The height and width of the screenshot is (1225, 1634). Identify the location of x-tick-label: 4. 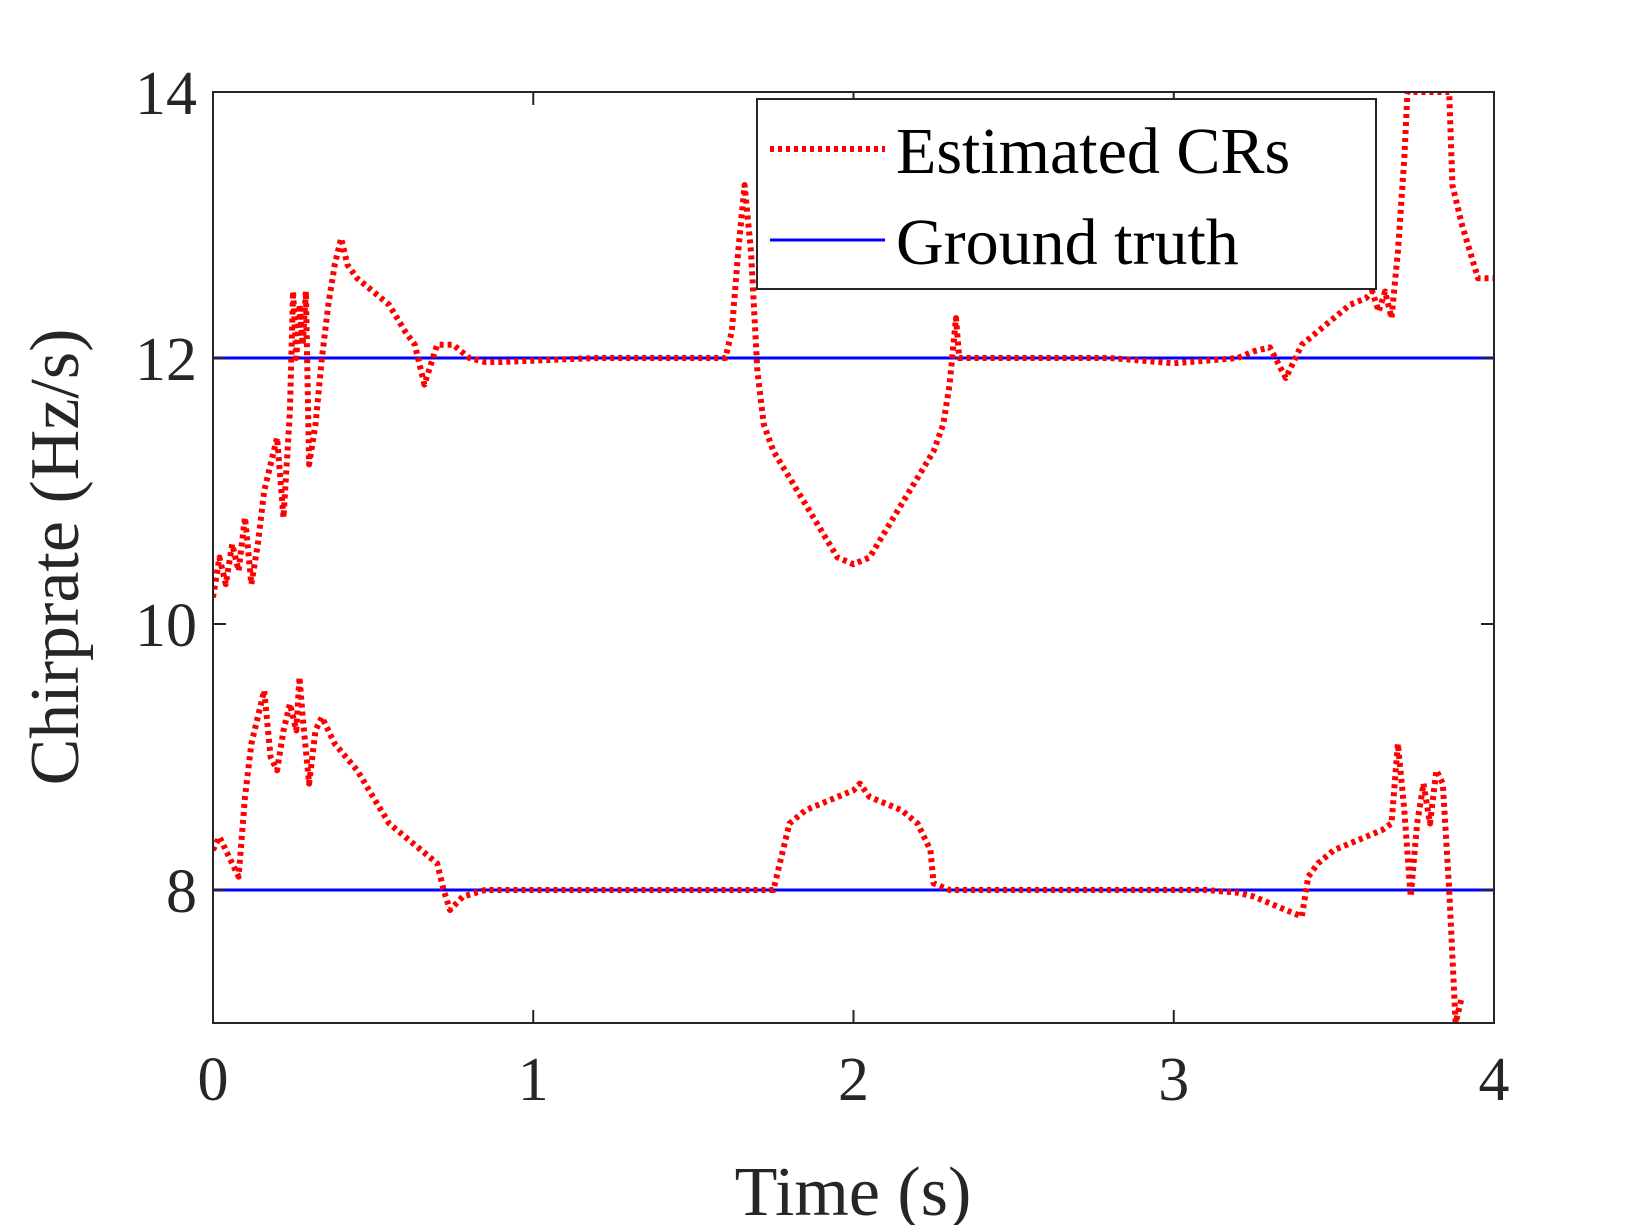
(1494, 1080).